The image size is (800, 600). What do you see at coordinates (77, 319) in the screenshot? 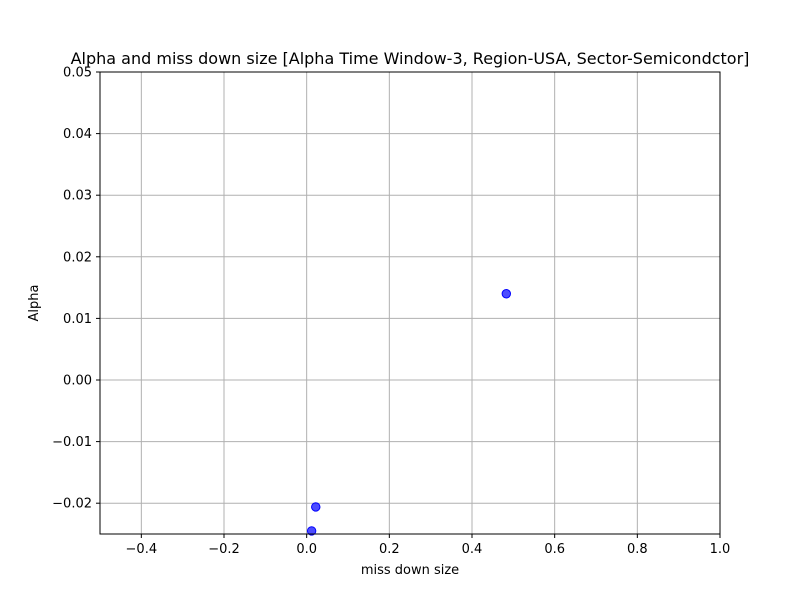
I see `y-tick-label: 0.01` at bounding box center [77, 319].